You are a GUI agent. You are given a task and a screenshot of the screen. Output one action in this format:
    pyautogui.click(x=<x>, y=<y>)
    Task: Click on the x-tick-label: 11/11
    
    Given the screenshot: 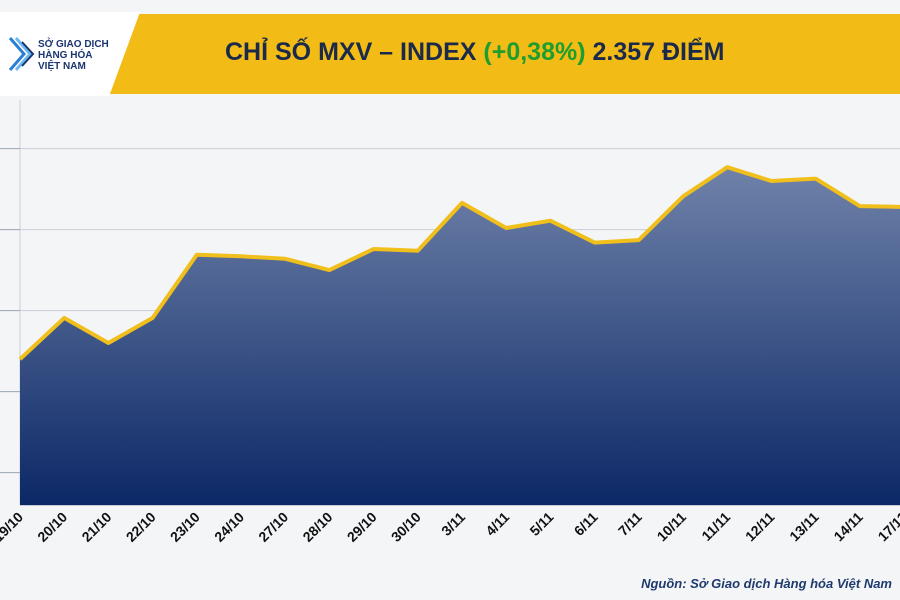 What is the action you would take?
    pyautogui.click(x=715, y=526)
    